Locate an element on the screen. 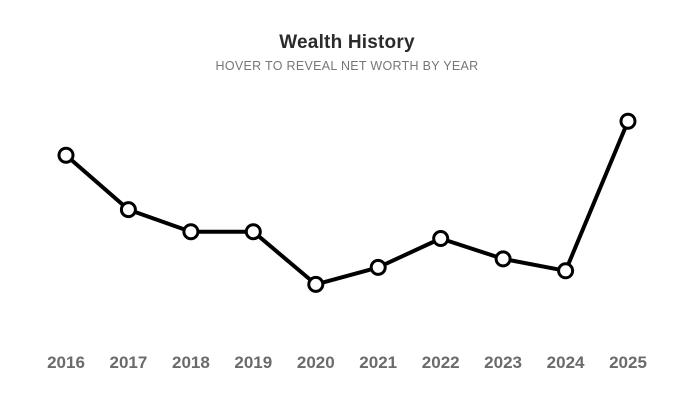  x-axis-ticks: 2016 2017 2018 2019 2020 2021 2022 2023 2024 2025 is located at coordinates (347, 362).